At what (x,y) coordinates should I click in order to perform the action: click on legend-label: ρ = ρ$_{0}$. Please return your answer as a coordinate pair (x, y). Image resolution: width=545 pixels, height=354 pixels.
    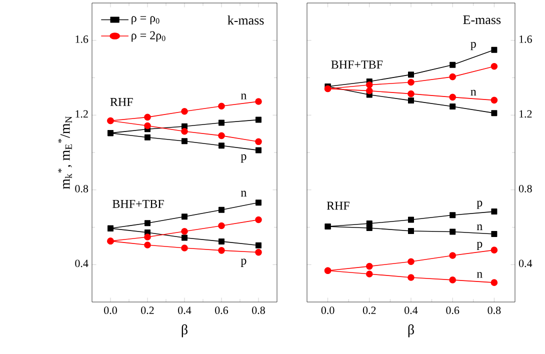
    Looking at the image, I should click on (146, 20).